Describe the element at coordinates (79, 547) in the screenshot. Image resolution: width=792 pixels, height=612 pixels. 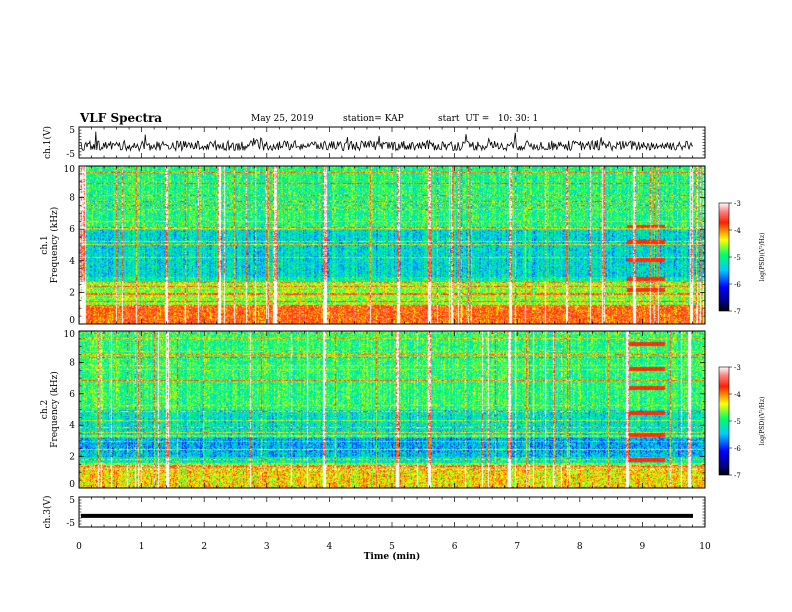
I see `x-tick-label: 0` at that location.